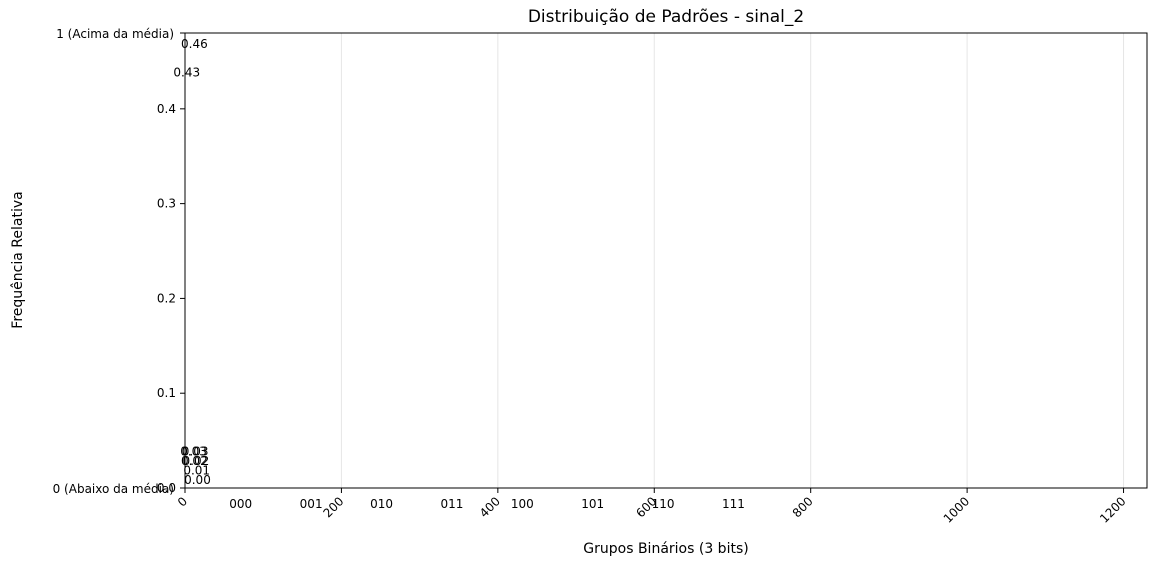  I want to click on x-tick-label: 1000, so click(956, 509).